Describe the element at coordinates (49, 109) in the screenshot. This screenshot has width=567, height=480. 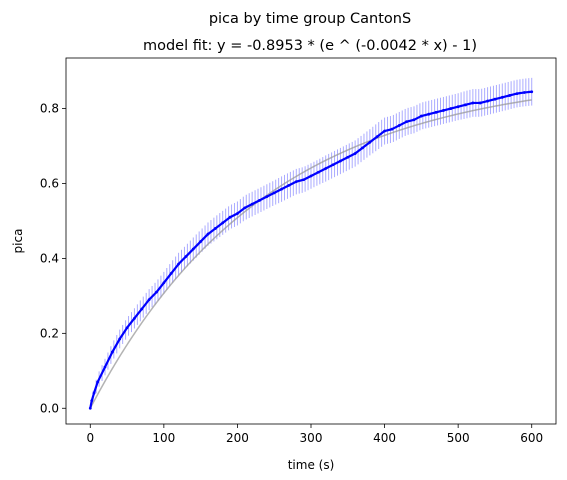
I see `y-tick-label: 0.8` at that location.